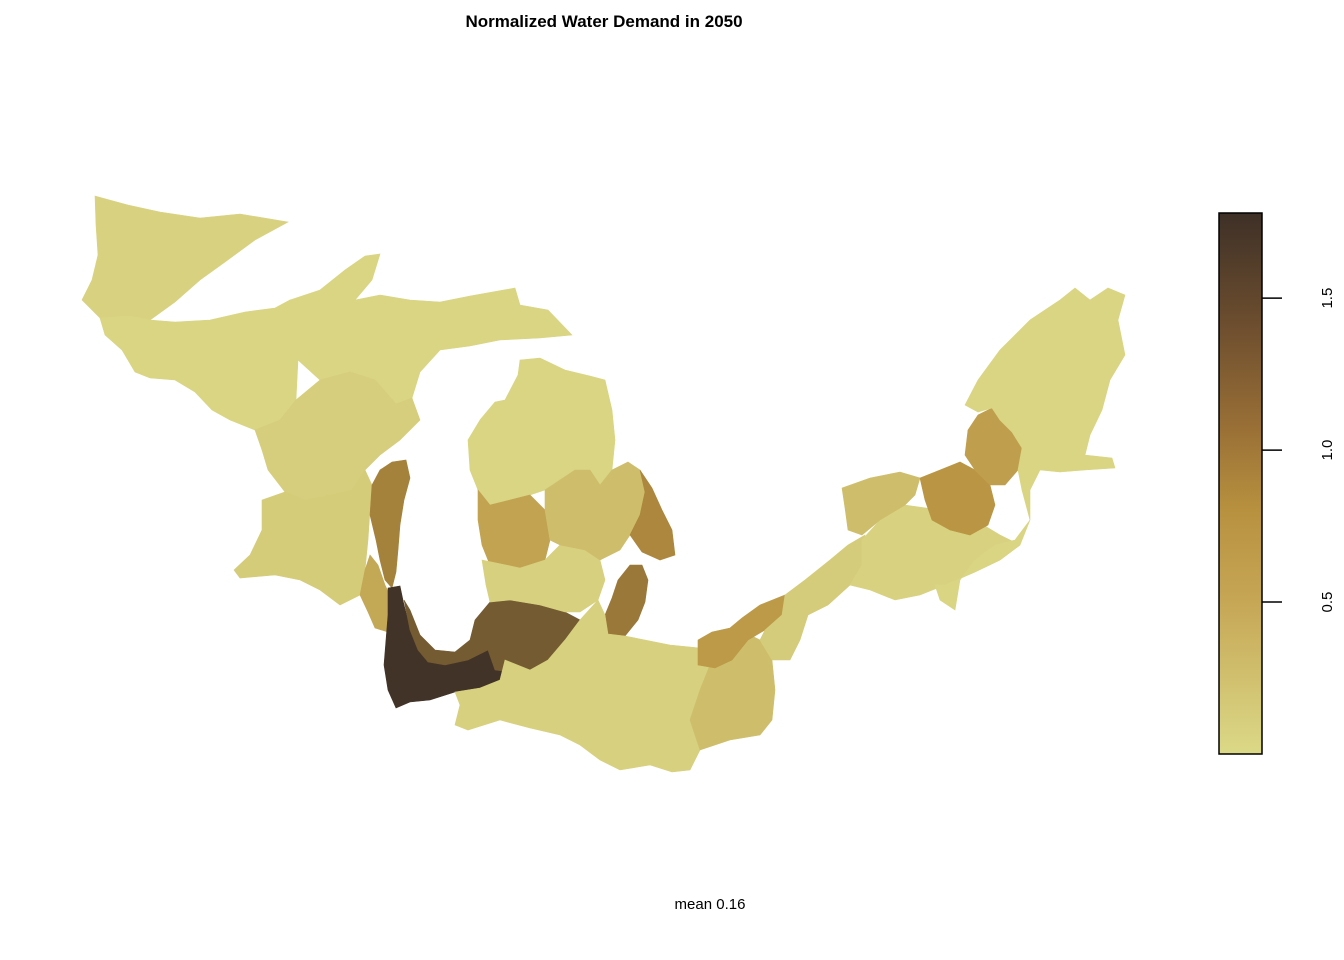  What do you see at coordinates (710, 904) in the screenshot?
I see `map-subtitle: mean 0.16` at bounding box center [710, 904].